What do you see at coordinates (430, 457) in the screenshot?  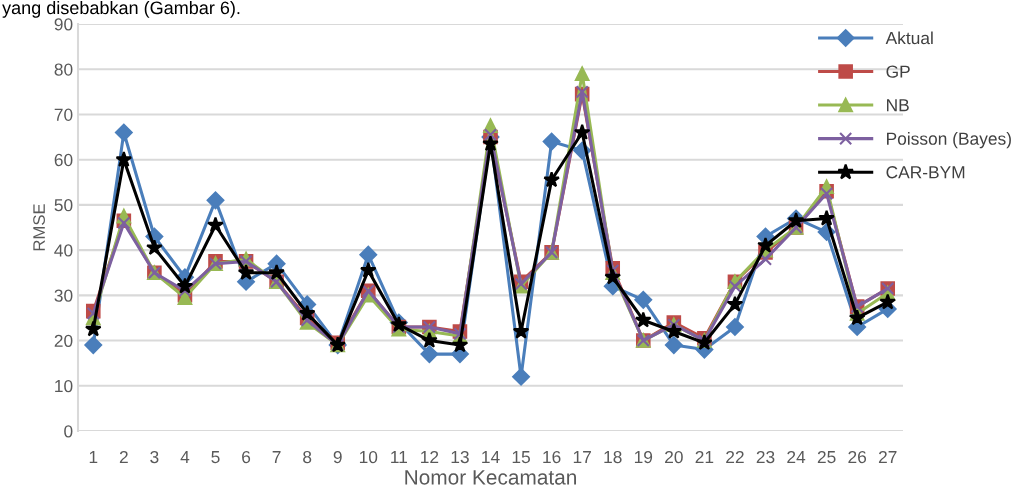 I see `x-tick-label: 12` at bounding box center [430, 457].